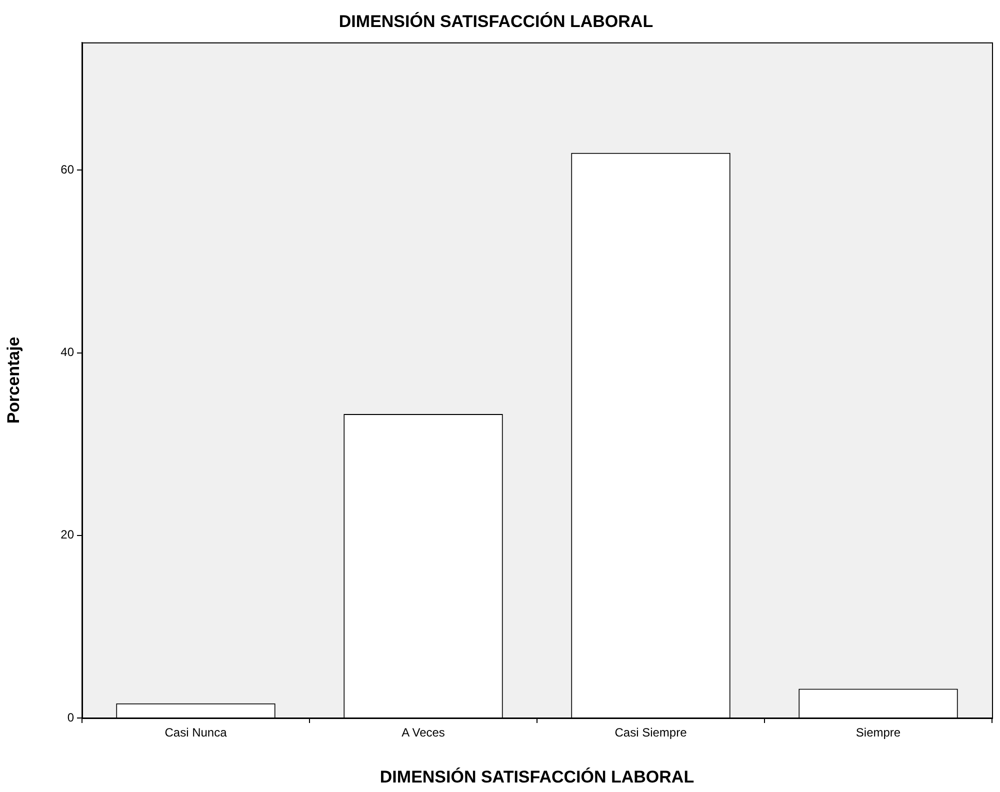  Describe the element at coordinates (196, 733) in the screenshot. I see `x-tick-label: Casi Nunca` at that location.